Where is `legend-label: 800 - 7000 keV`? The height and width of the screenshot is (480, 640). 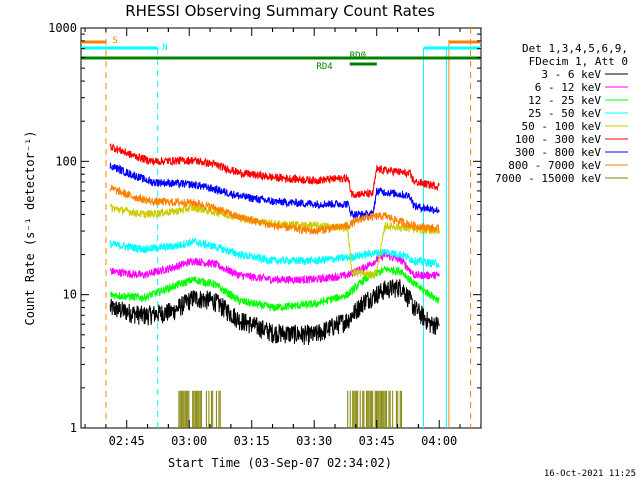
legend-label: 800 - 7000 keV is located at coordinates (554, 165).